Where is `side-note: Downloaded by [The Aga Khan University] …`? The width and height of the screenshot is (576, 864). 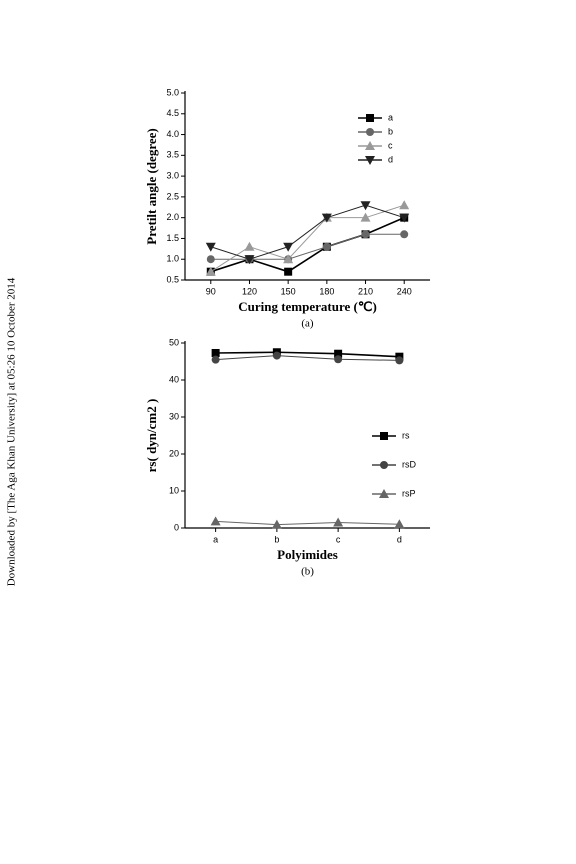
side-note: Downloaded by [The Aga Khan University] … is located at coordinates (12, 431).